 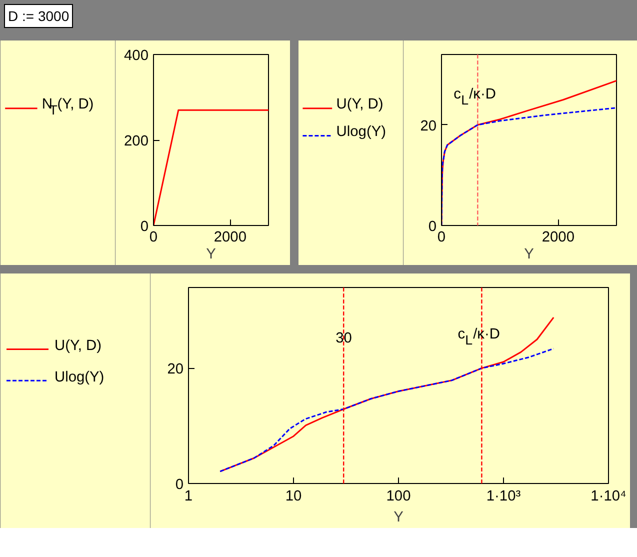 I want to click on x-tick-label: 1, so click(x=188, y=496).